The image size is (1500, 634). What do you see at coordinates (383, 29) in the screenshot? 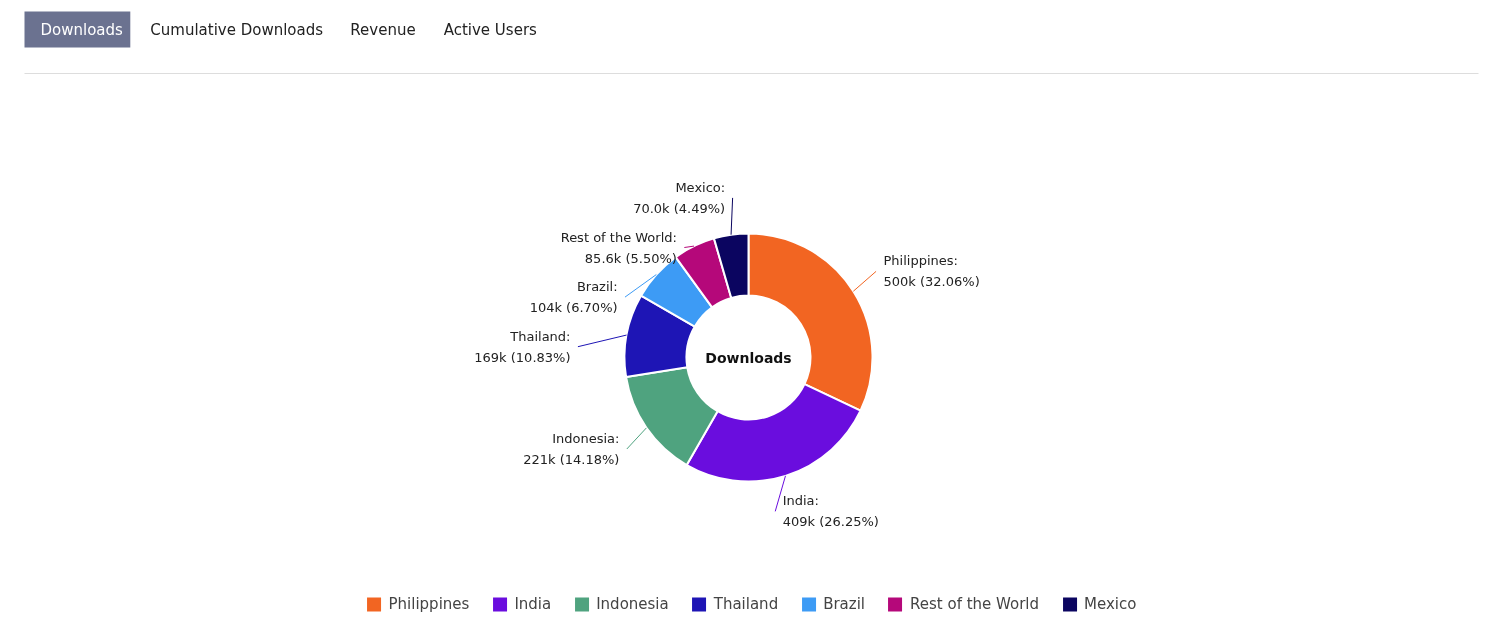
I see `text: Revenue` at bounding box center [383, 29].